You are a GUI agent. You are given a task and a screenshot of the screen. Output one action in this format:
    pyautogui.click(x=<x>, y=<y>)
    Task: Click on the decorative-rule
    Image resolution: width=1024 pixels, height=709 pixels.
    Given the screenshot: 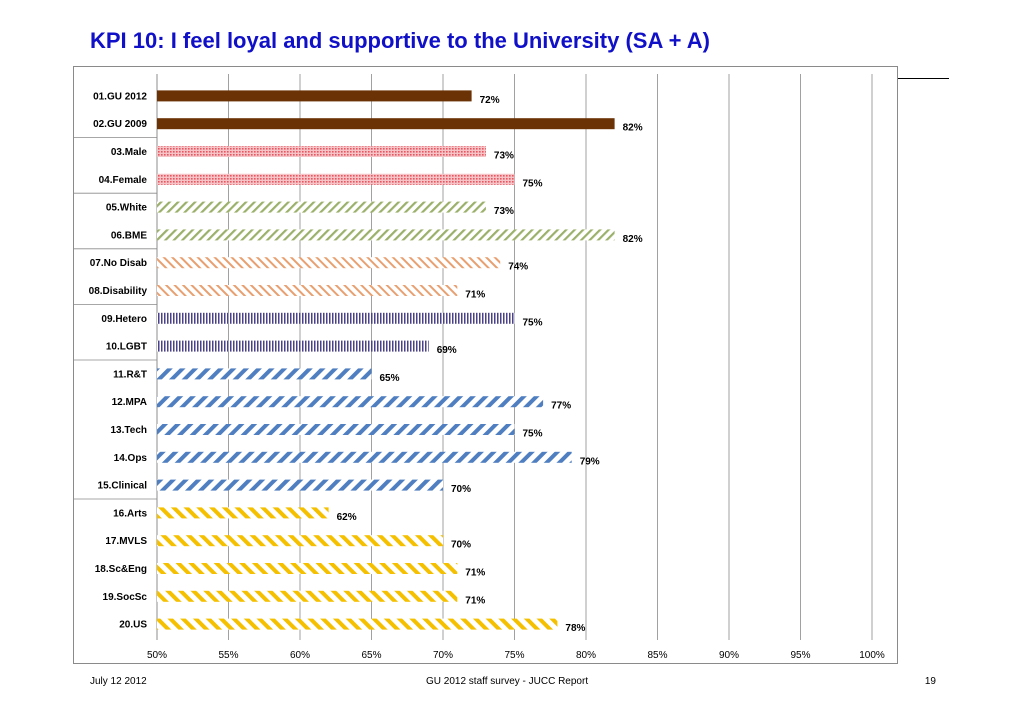 What is the action you would take?
    pyautogui.click(x=923, y=78)
    